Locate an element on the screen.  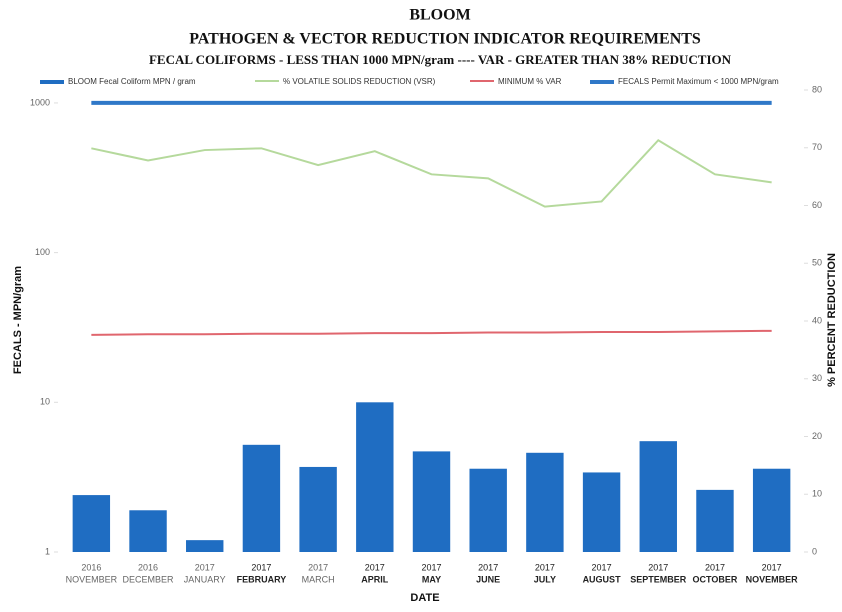
y-tick-label: 1 is located at coordinates (47, 551).